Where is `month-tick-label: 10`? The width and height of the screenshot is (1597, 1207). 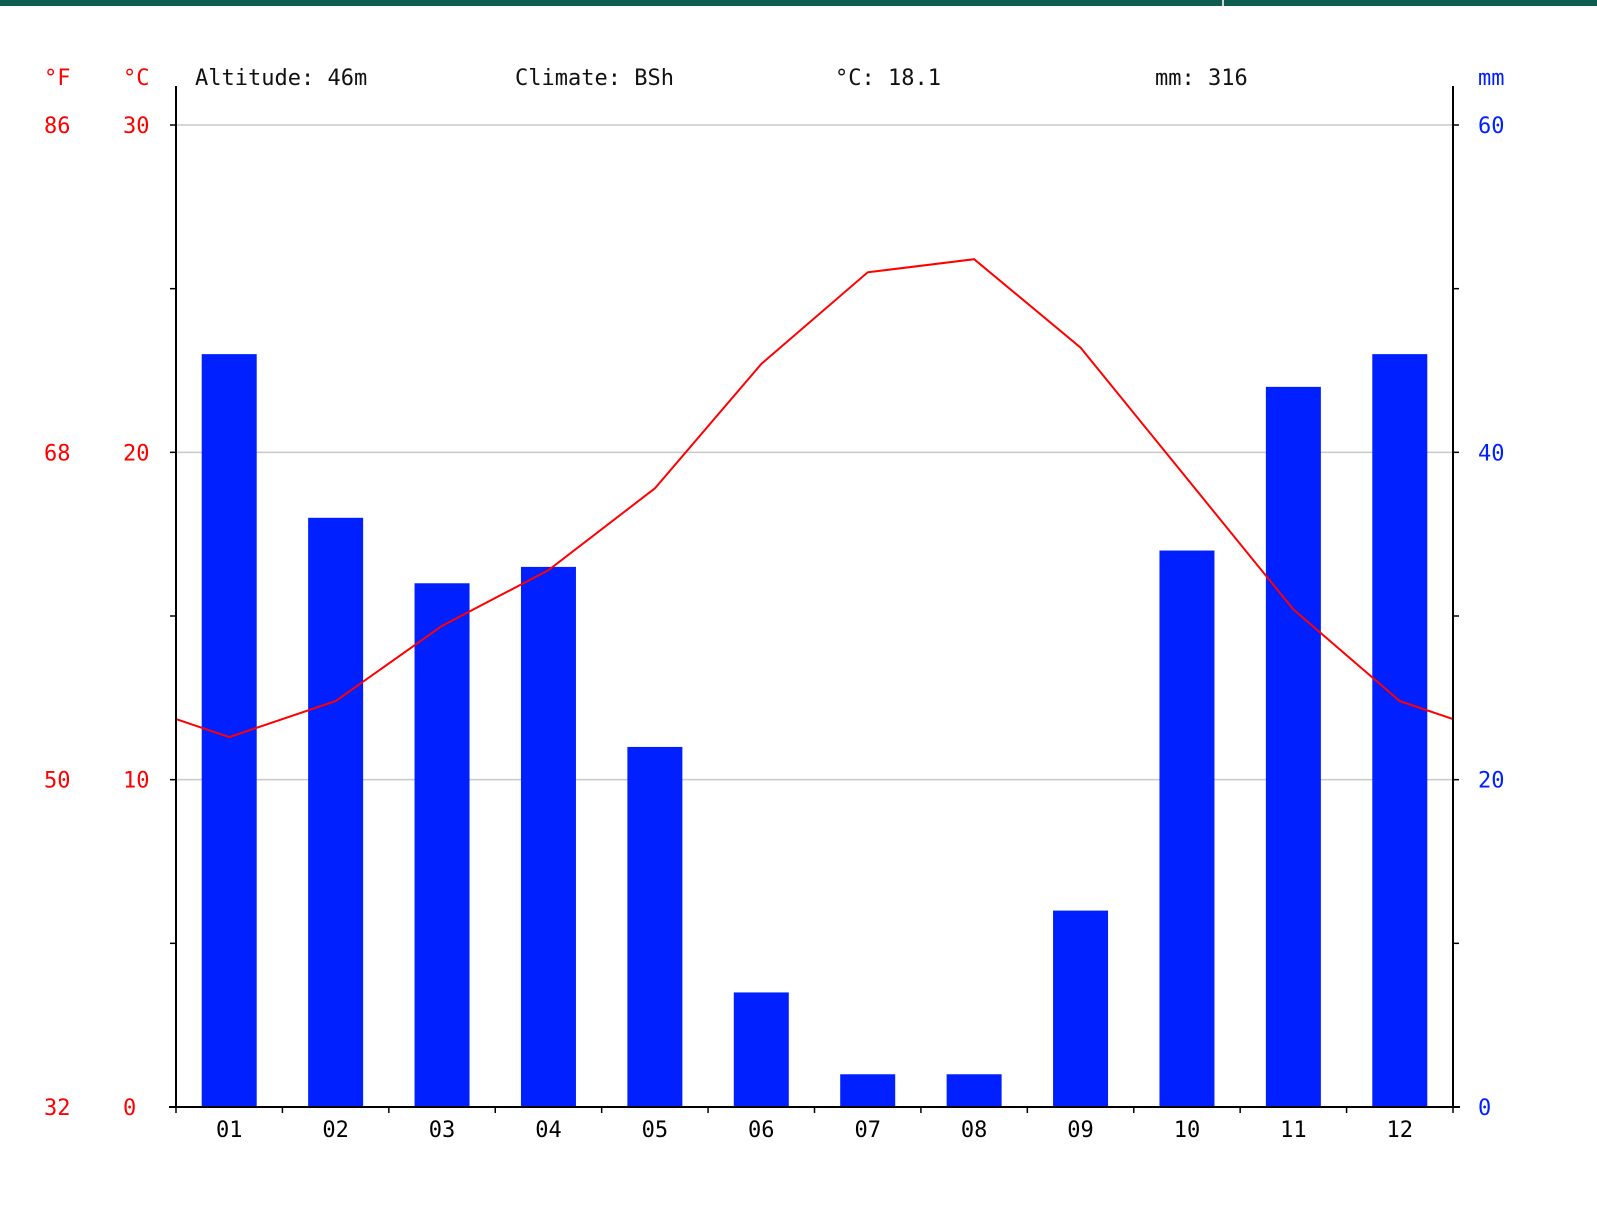
month-tick-label: 10 is located at coordinates (1187, 1130).